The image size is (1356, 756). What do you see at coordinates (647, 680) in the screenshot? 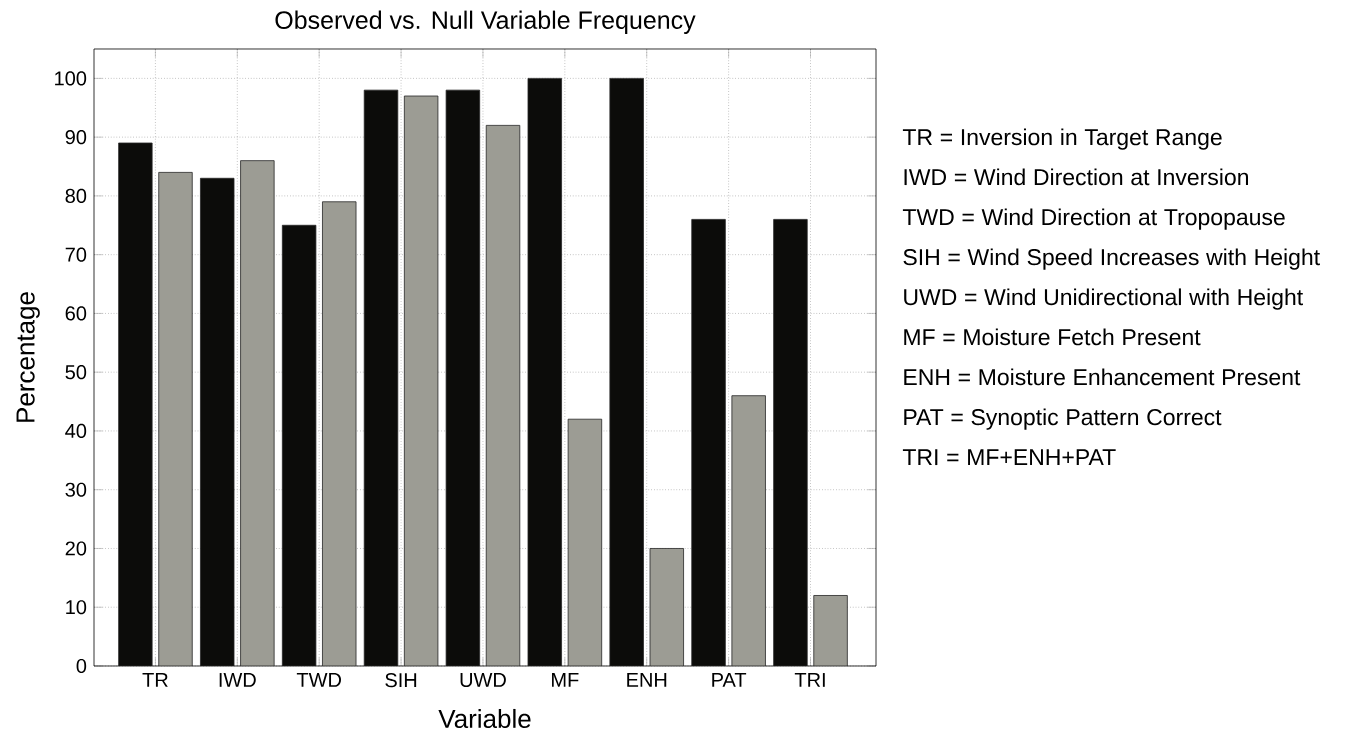
I see `x-tick-label: ENH` at bounding box center [647, 680].